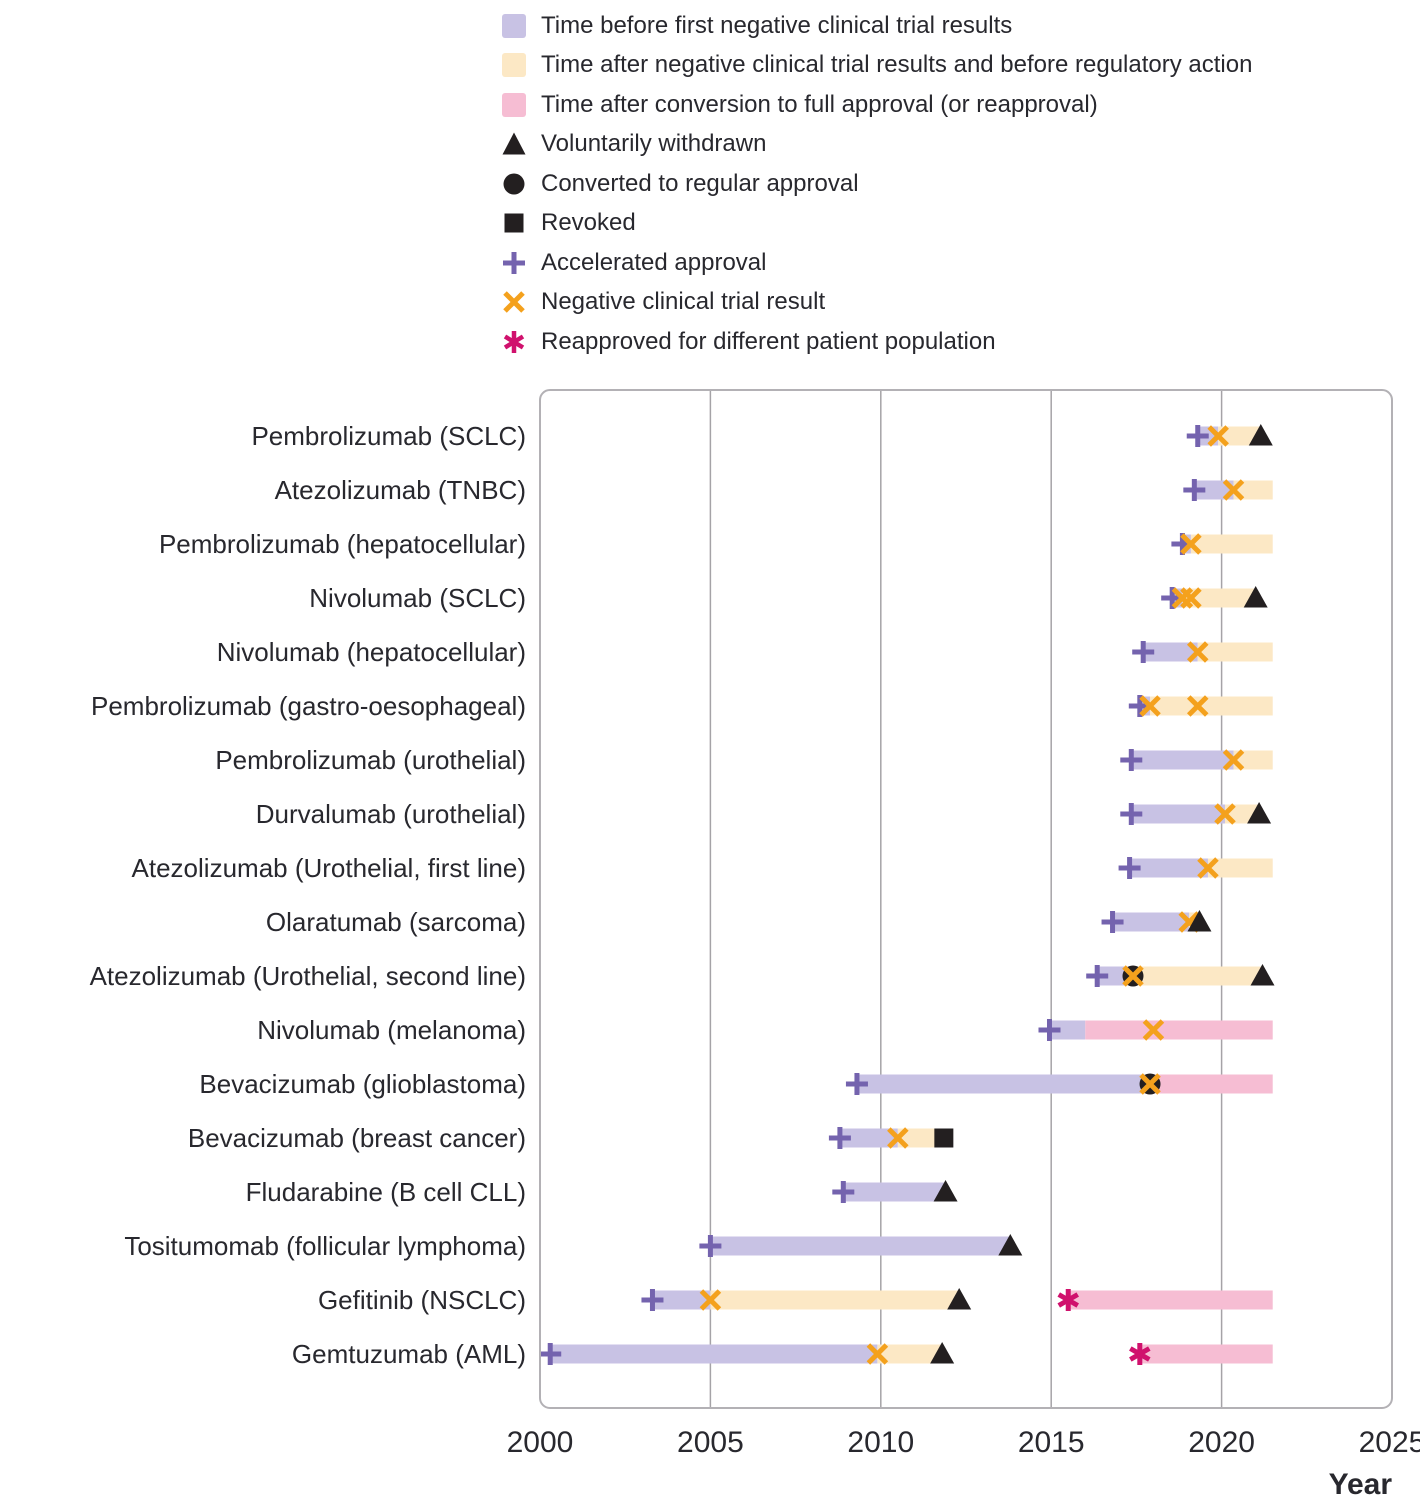 The image size is (1420, 1503). I want to click on legend-item-negative-trial: Negative clinical trial result, so click(875, 303).